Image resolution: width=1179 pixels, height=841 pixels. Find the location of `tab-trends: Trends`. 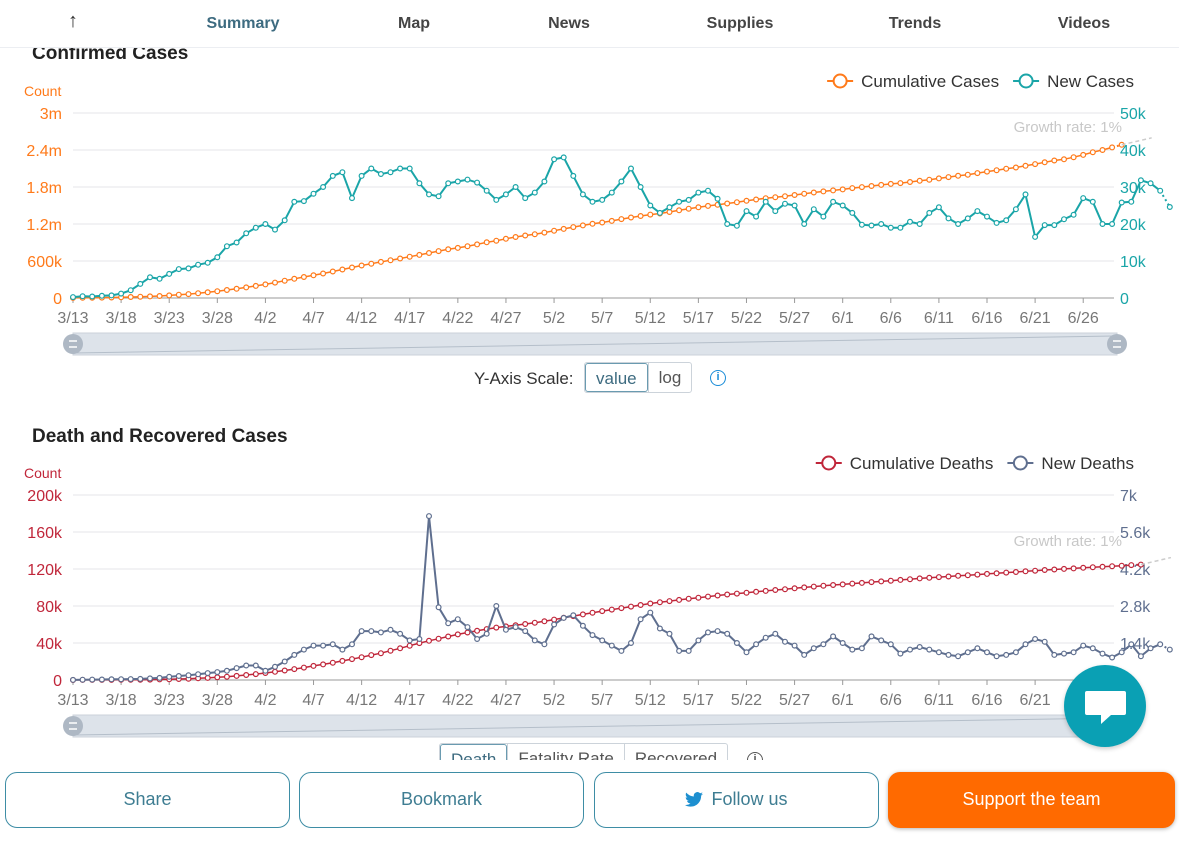

tab-trends: Trends is located at coordinates (915, 23).